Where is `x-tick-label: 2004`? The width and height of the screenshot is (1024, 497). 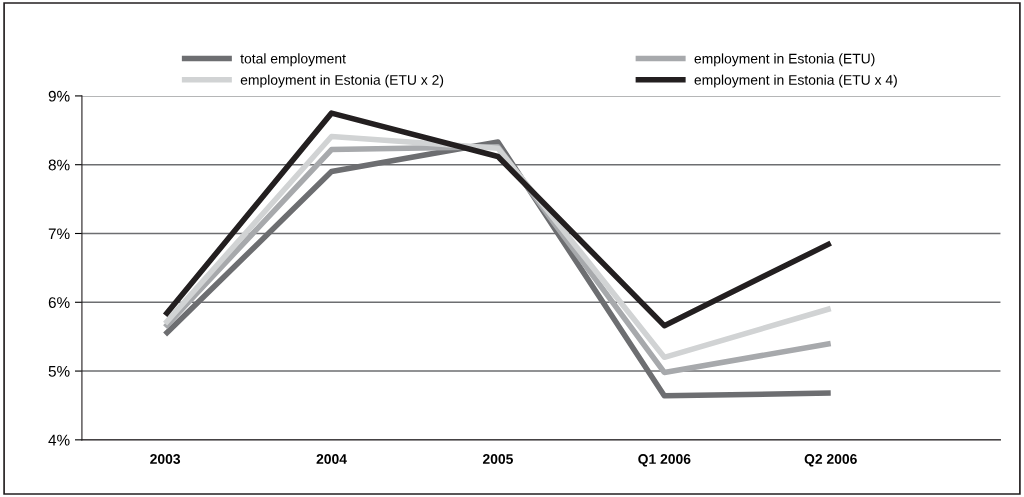 x-tick-label: 2004 is located at coordinates (331, 459).